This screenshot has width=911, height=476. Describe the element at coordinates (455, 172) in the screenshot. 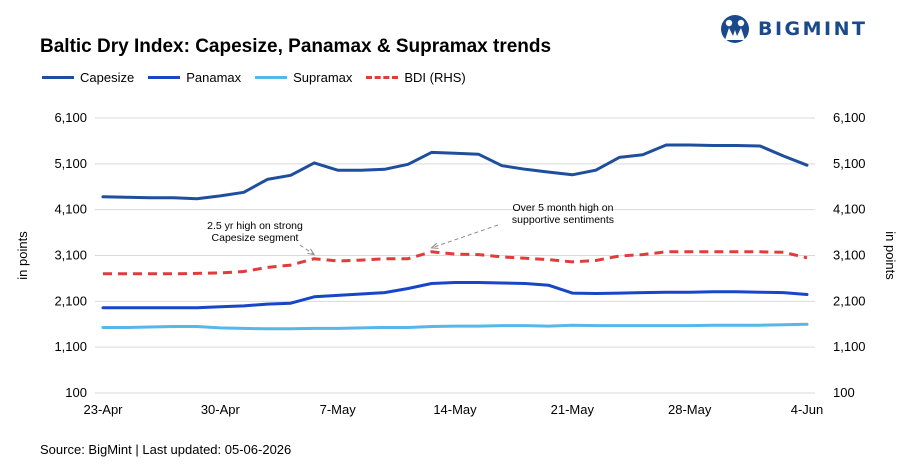

I see `series-line-capesize` at that location.